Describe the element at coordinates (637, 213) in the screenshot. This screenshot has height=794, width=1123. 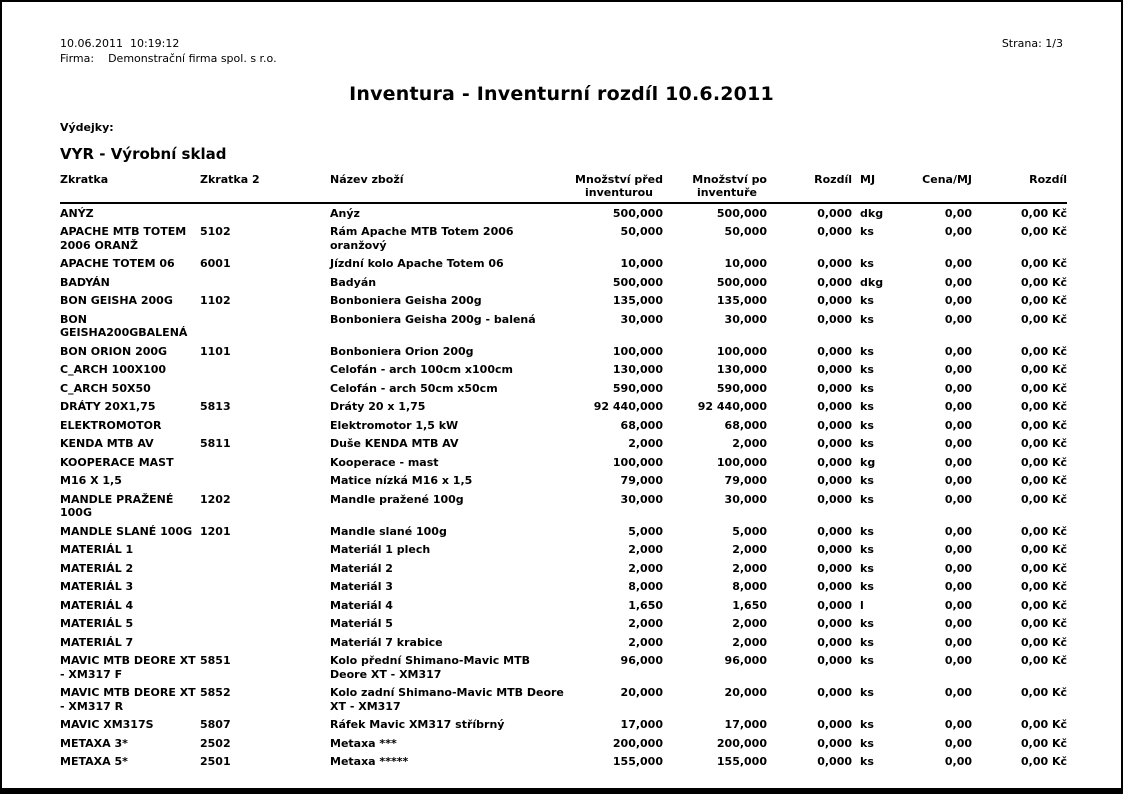
I see `cell-mnozstvi-pred: 500,000` at that location.